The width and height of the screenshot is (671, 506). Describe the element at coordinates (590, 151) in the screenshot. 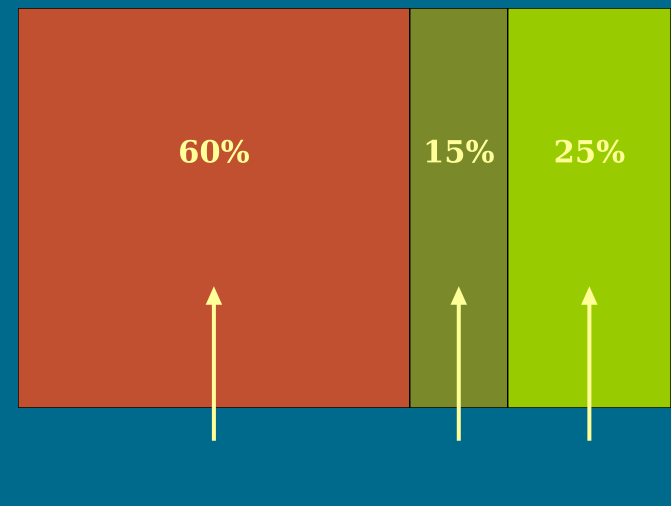

I see `data-label: 25%` at that location.